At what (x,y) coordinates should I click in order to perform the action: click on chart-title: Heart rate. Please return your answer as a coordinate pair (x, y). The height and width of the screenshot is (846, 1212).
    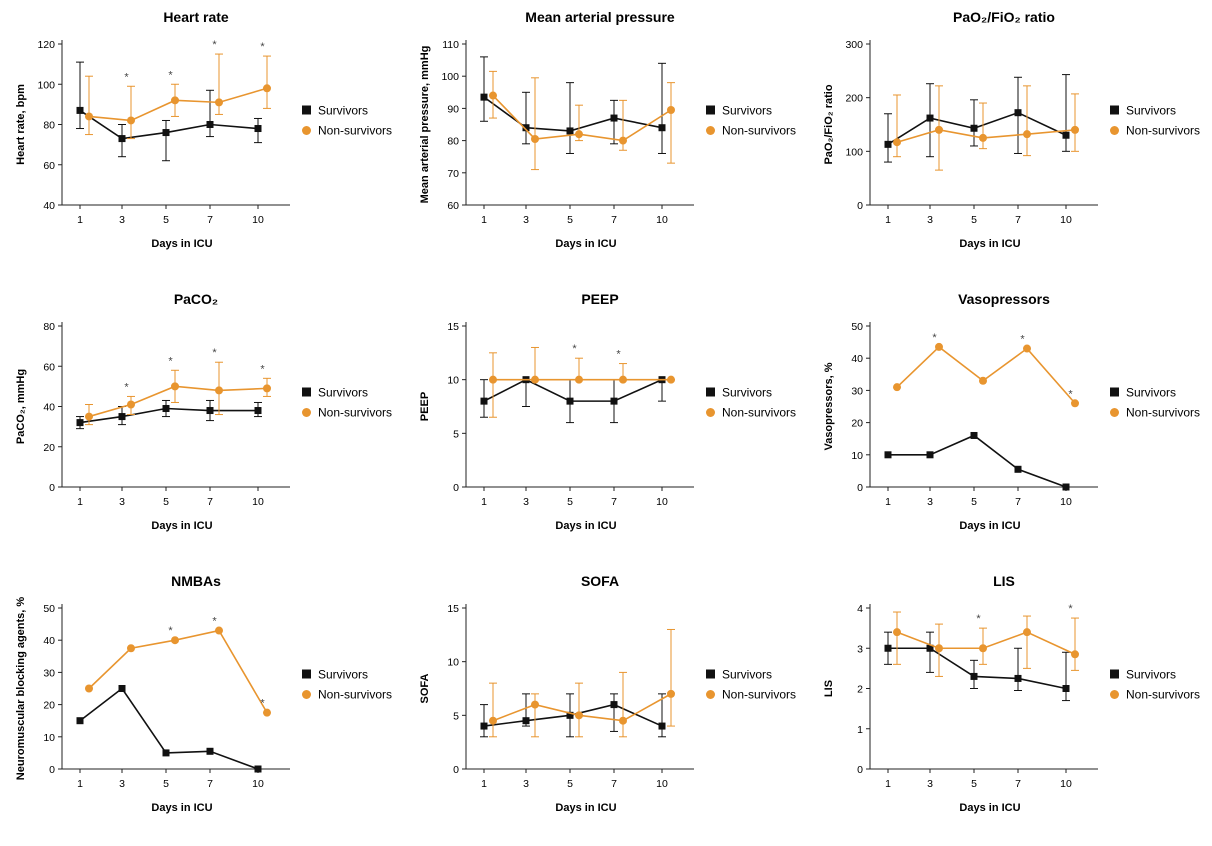
    Looking at the image, I should click on (196, 17).